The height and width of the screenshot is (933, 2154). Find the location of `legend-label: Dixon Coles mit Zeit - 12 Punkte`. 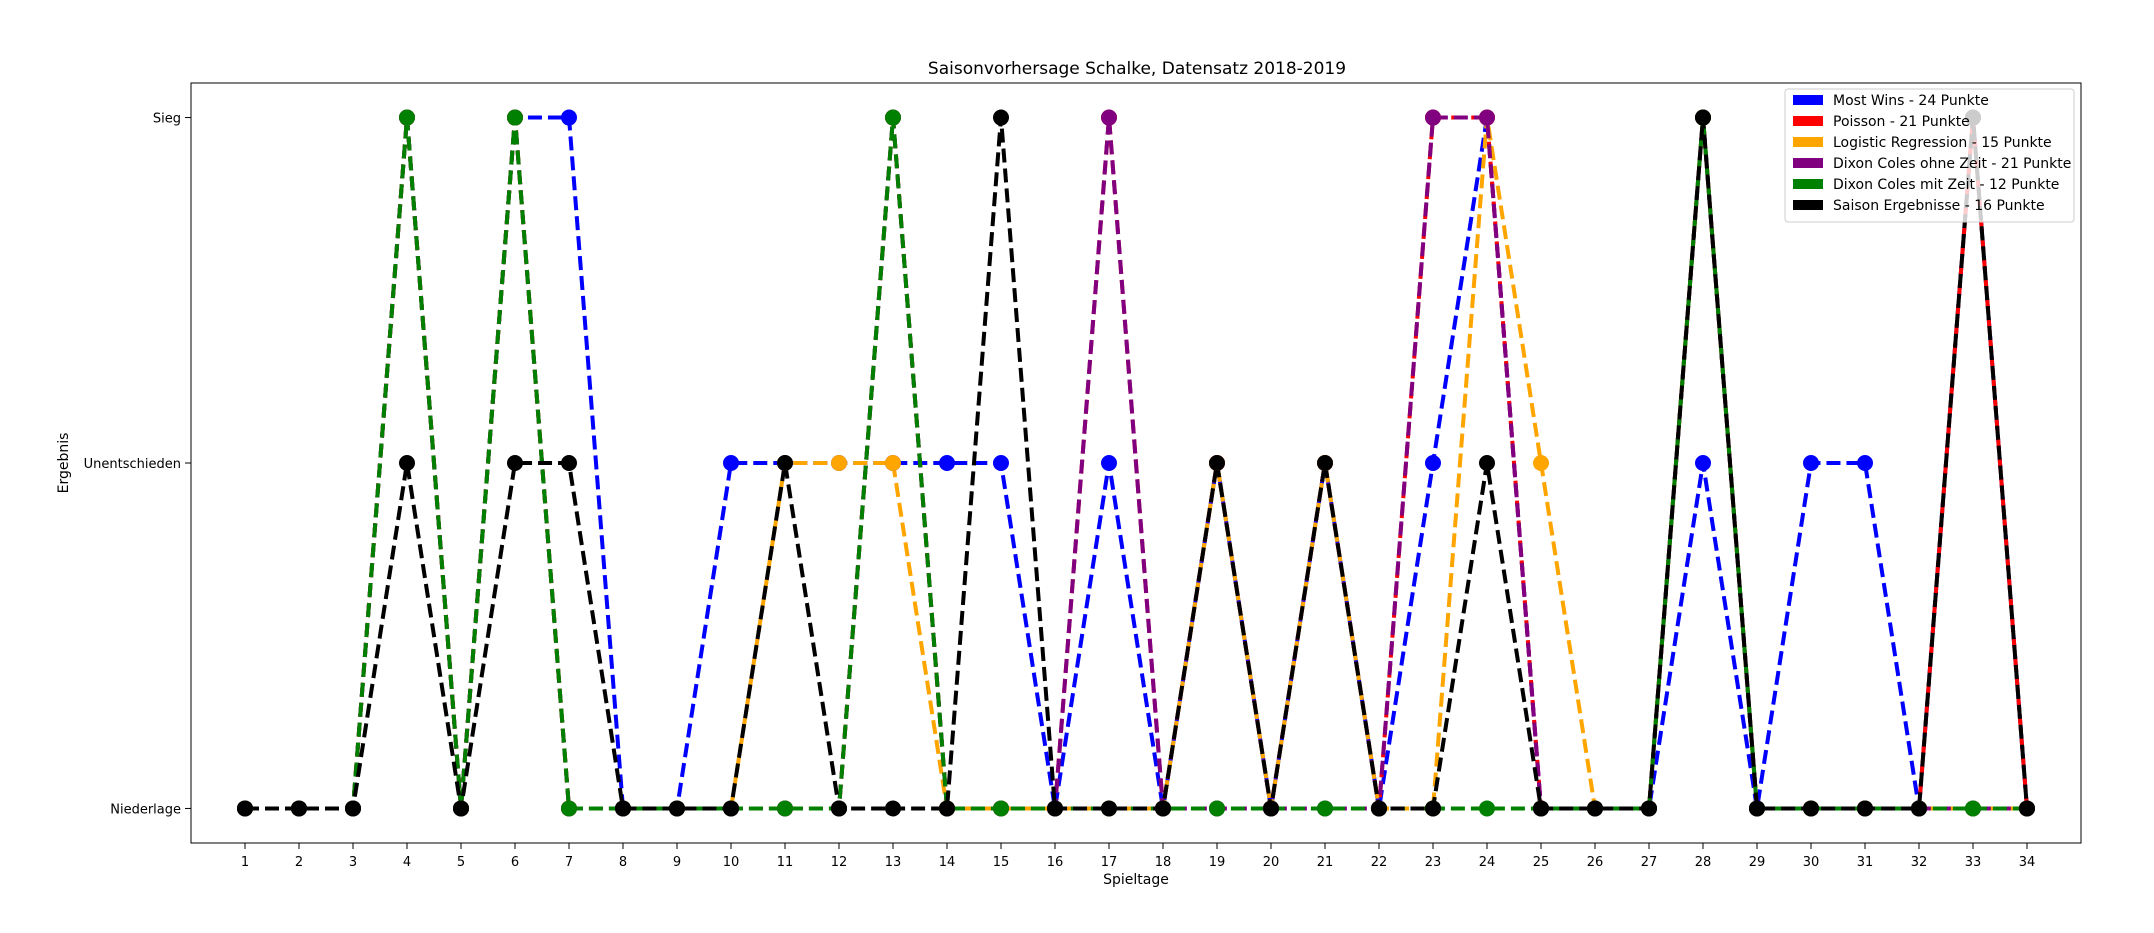

legend-label: Dixon Coles mit Zeit - 12 Punkte is located at coordinates (1946, 185).